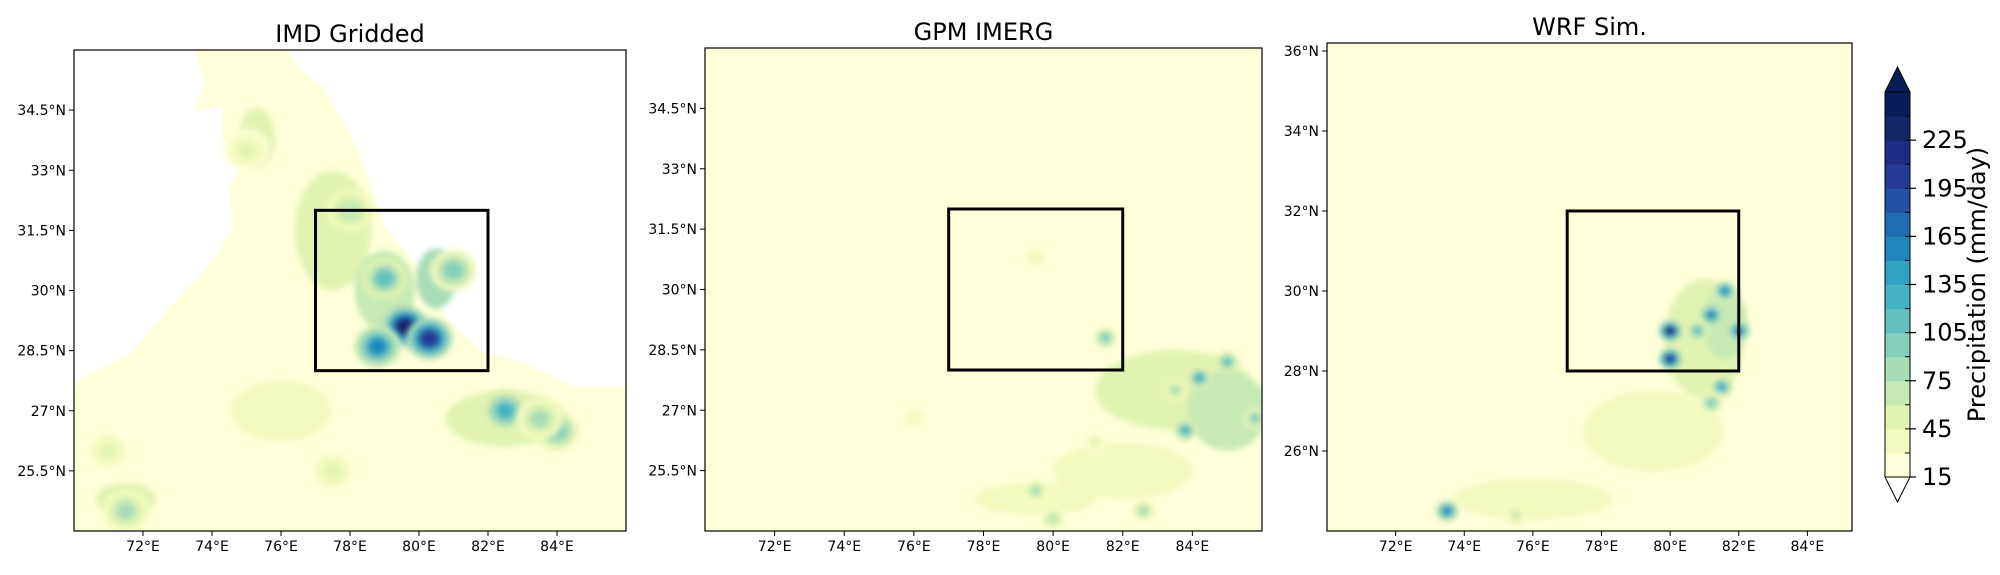 The width and height of the screenshot is (2000, 575). I want to click on x-tick-label: 84°E, so click(557, 547).